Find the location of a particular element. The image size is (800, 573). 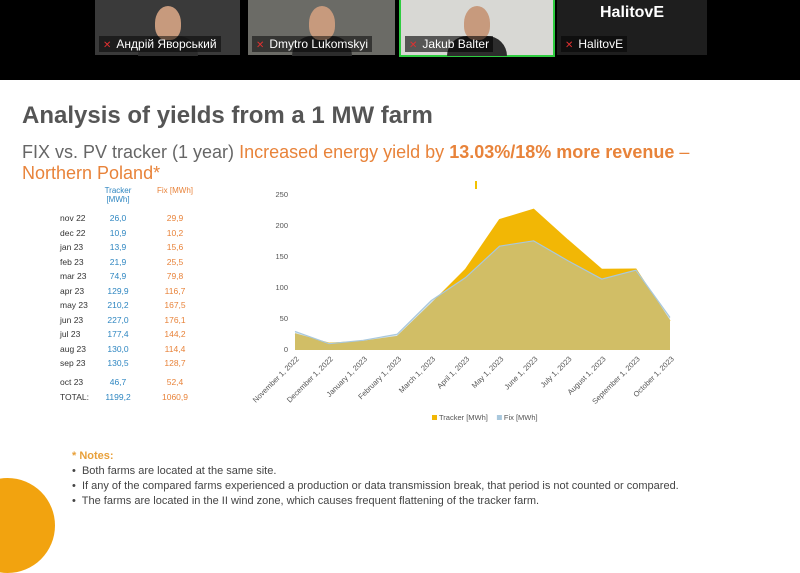

slide-title: Analysis of yields from a 1 MW farm is located at coordinates (227, 115).